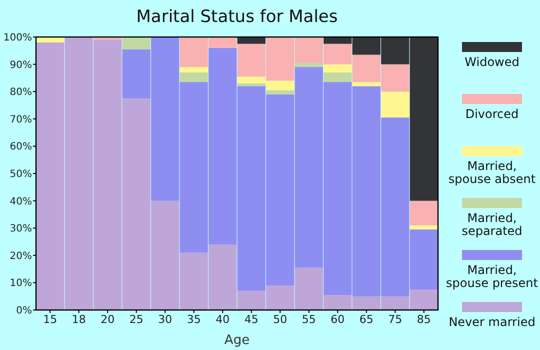 This screenshot has width=540, height=350. Describe the element at coordinates (492, 62) in the screenshot. I see `legend-label: Widowed` at that location.